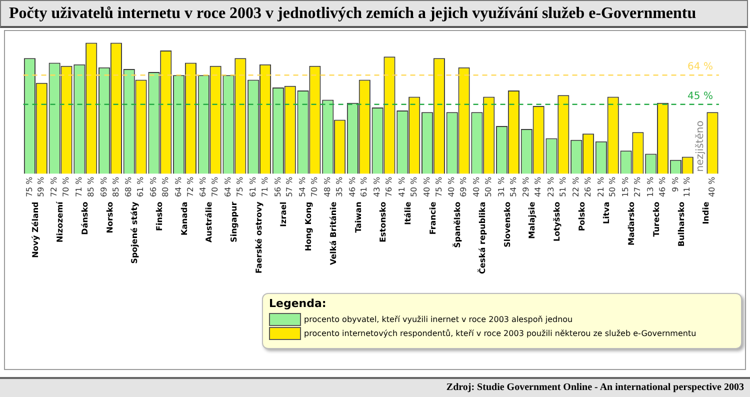  I want to click on x-tick-label: Španělsko, so click(457, 224).